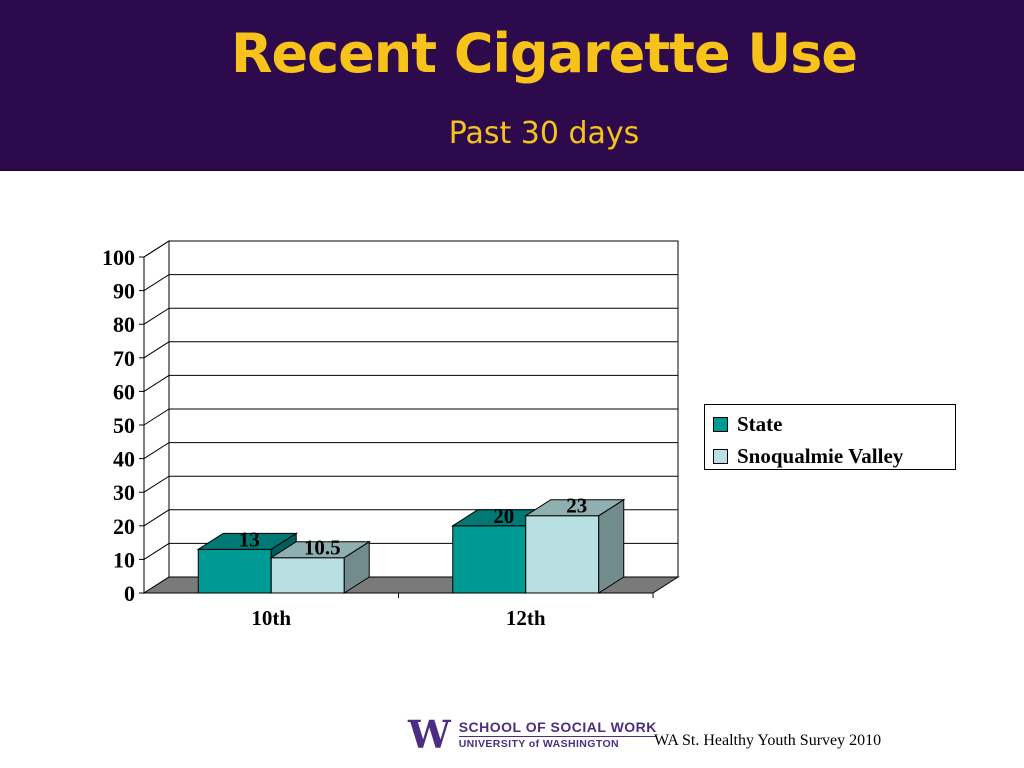 This screenshot has height=768, width=1024. Describe the element at coordinates (720, 456) in the screenshot. I see `legend-swatch-snoqualmie-valley` at that location.